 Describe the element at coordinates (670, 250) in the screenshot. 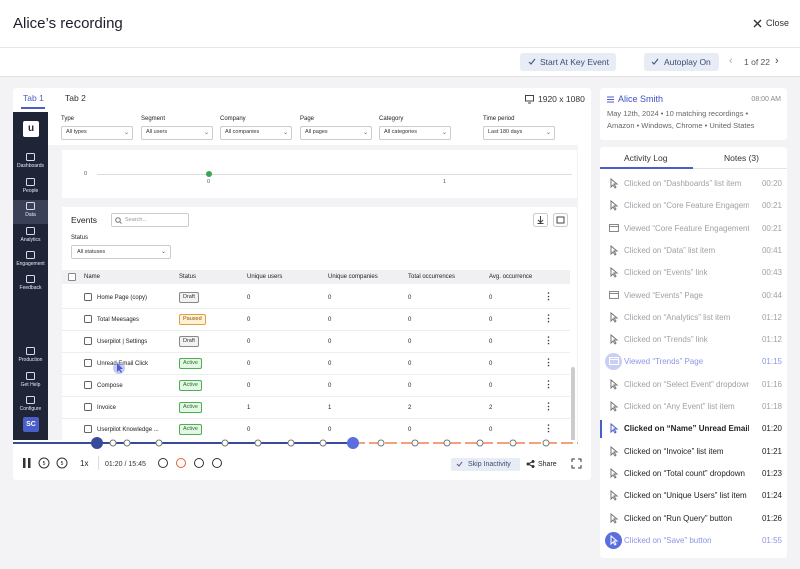

I see `log-text: Clicked on “Data” list item` at that location.